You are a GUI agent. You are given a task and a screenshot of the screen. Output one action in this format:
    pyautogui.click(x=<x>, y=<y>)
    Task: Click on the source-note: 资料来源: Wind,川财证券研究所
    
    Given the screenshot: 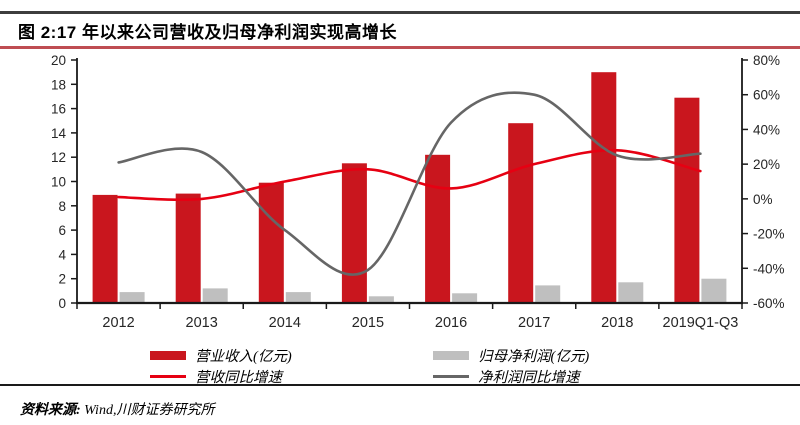 What is the action you would take?
    pyautogui.click(x=117, y=409)
    